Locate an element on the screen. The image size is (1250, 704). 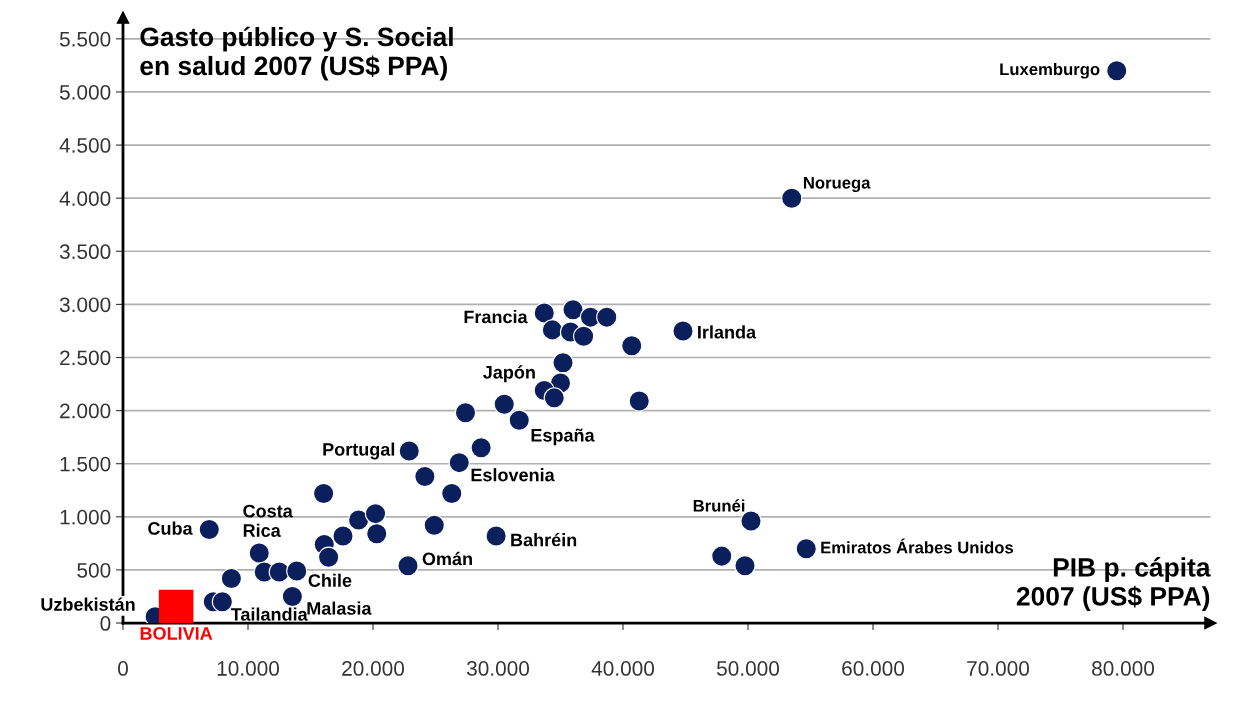
y-tick-label: 500 is located at coordinates (94, 570).